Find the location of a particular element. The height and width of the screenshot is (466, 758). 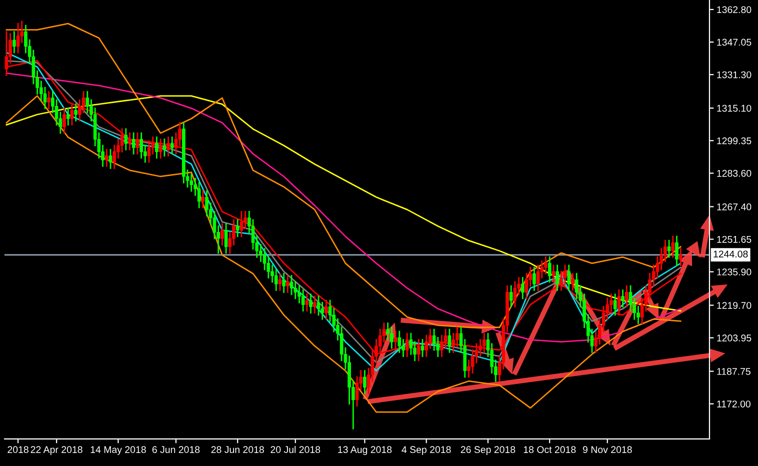

x-tick-label: 26 Sep 2018 is located at coordinates (488, 450).